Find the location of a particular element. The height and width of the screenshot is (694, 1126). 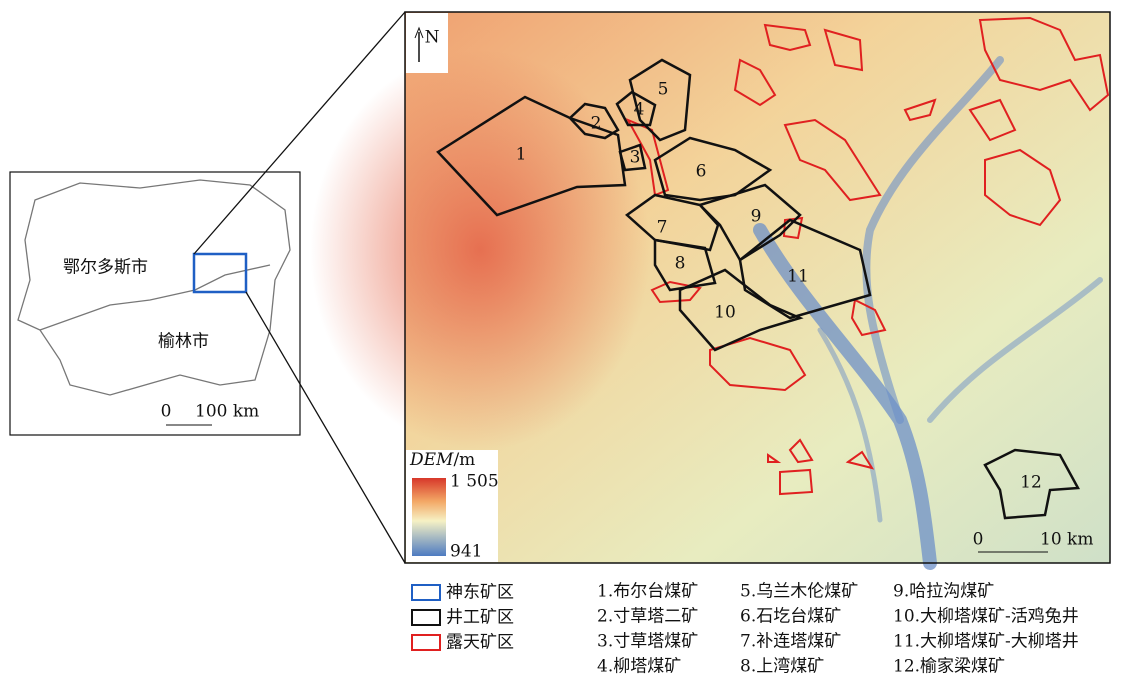

region-border is located at coordinates (155, 297).